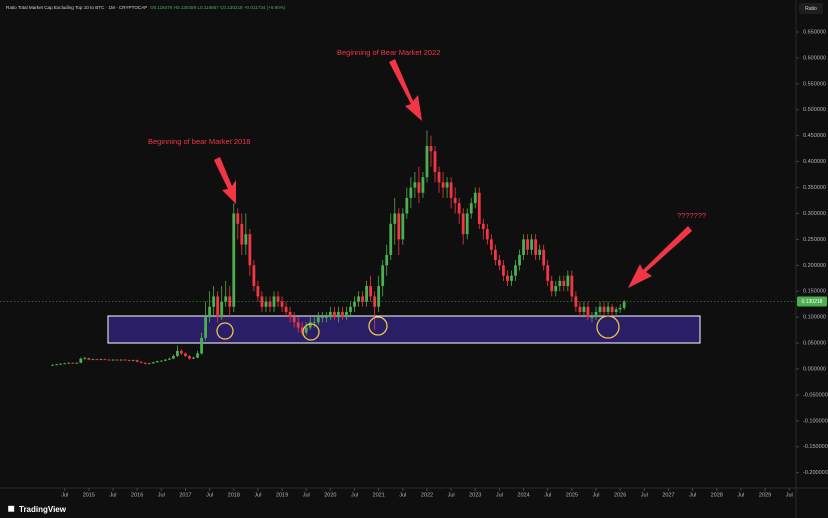  Describe the element at coordinates (523, 495) in the screenshot. I see `x-tick-label: 2024` at that location.